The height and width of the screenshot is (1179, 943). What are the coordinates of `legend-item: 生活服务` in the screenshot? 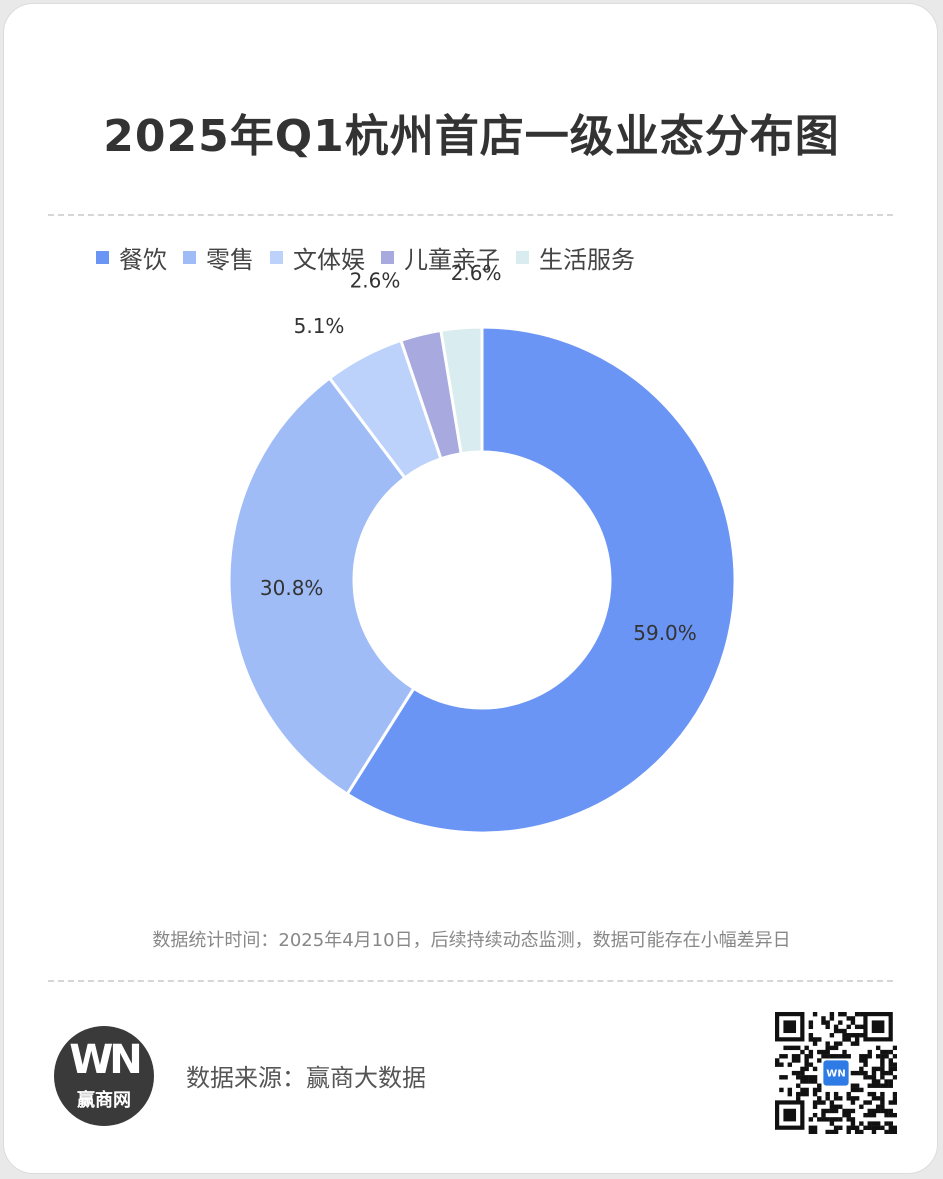 It's located at (575, 257).